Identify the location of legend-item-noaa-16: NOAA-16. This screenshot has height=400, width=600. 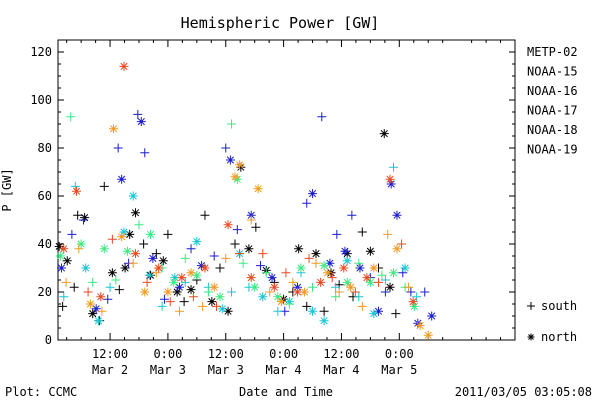
(552, 91).